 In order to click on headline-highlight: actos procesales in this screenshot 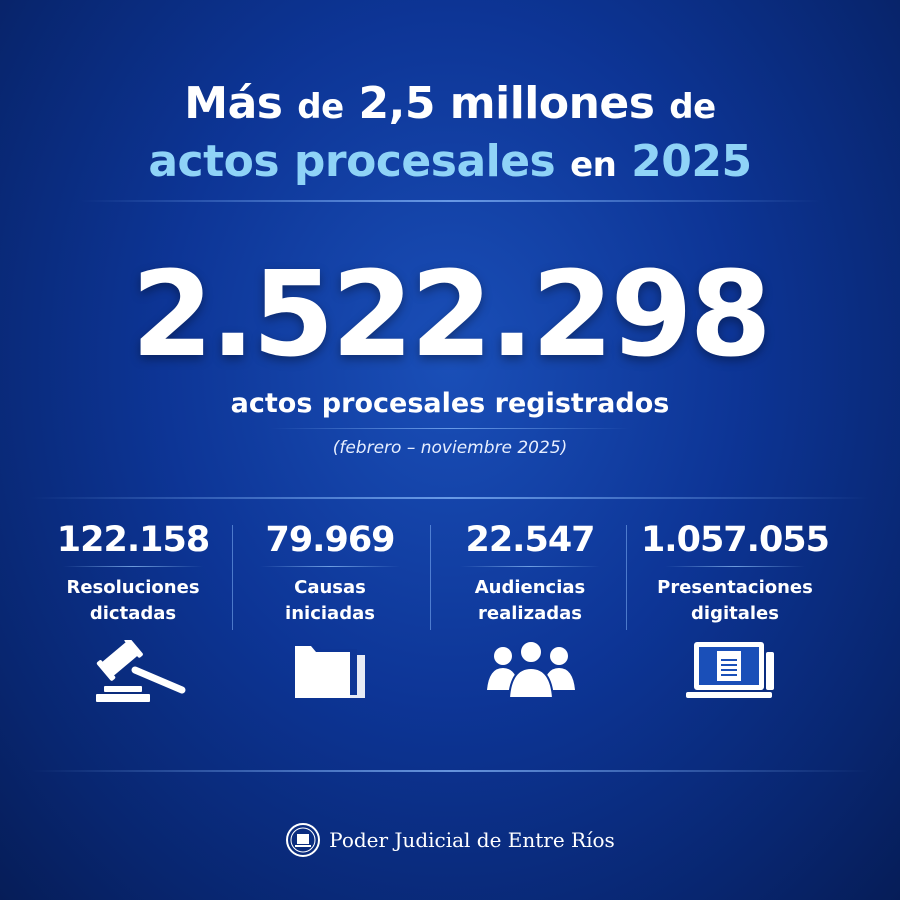, I will do `click(352, 161)`.